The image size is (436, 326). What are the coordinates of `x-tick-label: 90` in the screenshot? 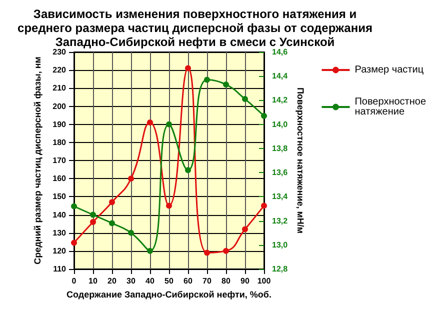 It's located at (245, 281).